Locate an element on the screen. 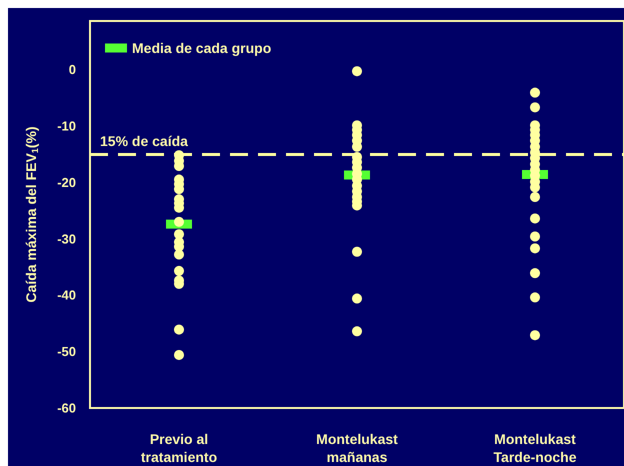  x-tick-label: Montelukast Tarde-noche is located at coordinates (535, 448).